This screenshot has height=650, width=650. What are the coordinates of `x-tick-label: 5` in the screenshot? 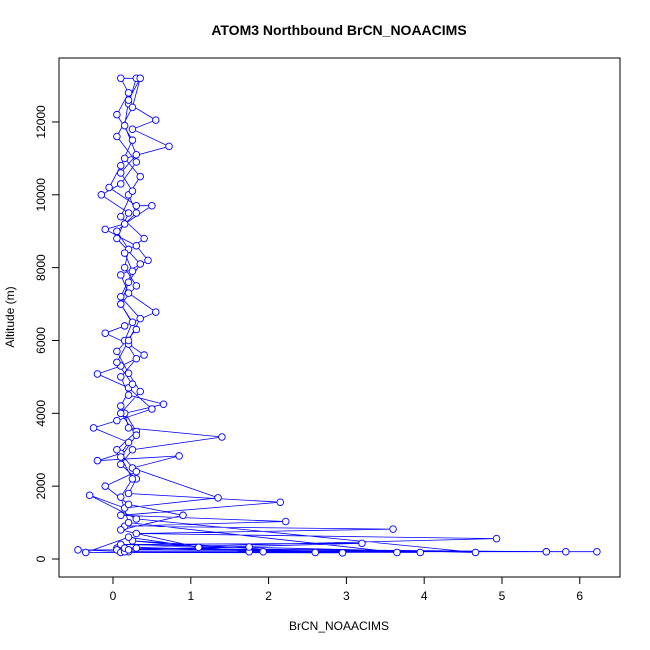 It's located at (502, 596).